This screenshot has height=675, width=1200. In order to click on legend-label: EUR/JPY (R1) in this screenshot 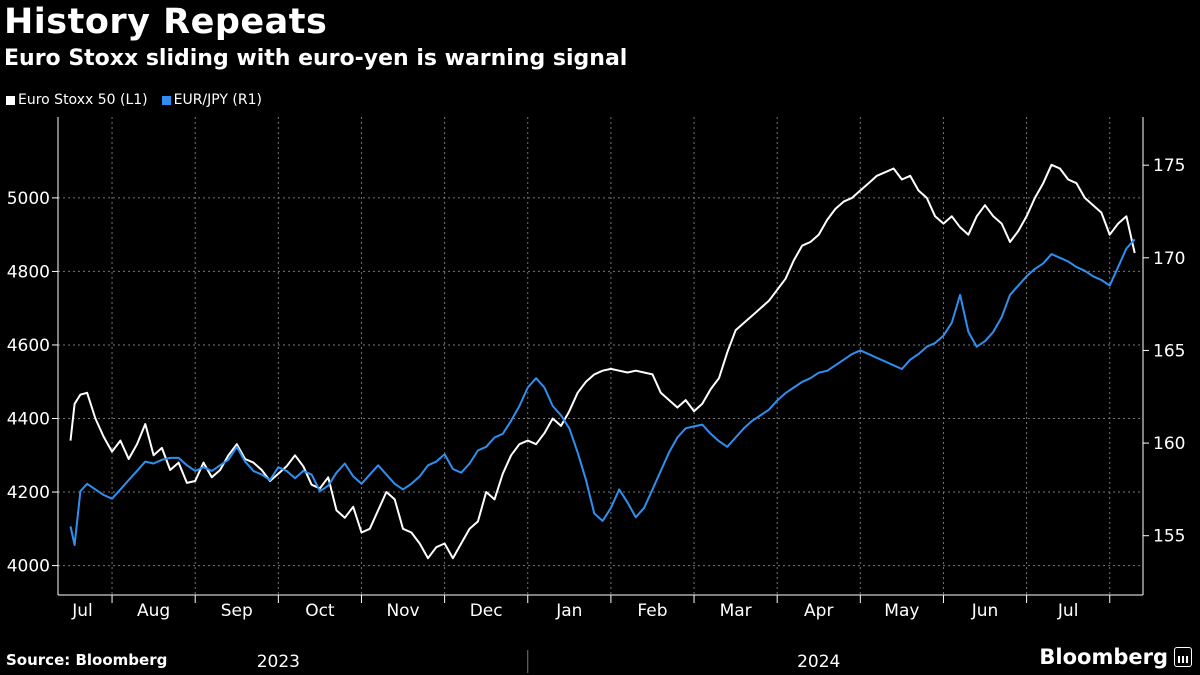, I will do `click(217, 100)`.